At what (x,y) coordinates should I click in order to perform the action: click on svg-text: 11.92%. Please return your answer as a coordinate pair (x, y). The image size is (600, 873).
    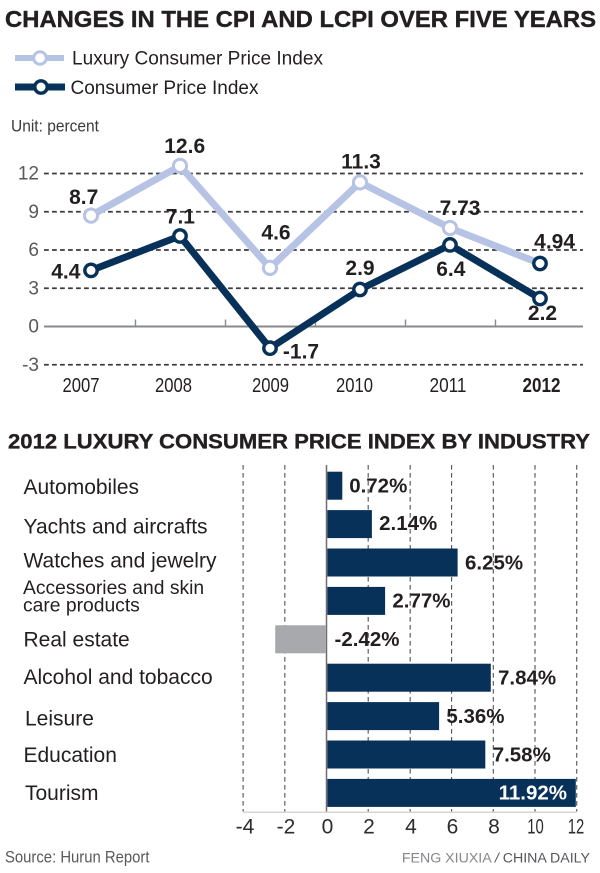
    Looking at the image, I should click on (533, 793).